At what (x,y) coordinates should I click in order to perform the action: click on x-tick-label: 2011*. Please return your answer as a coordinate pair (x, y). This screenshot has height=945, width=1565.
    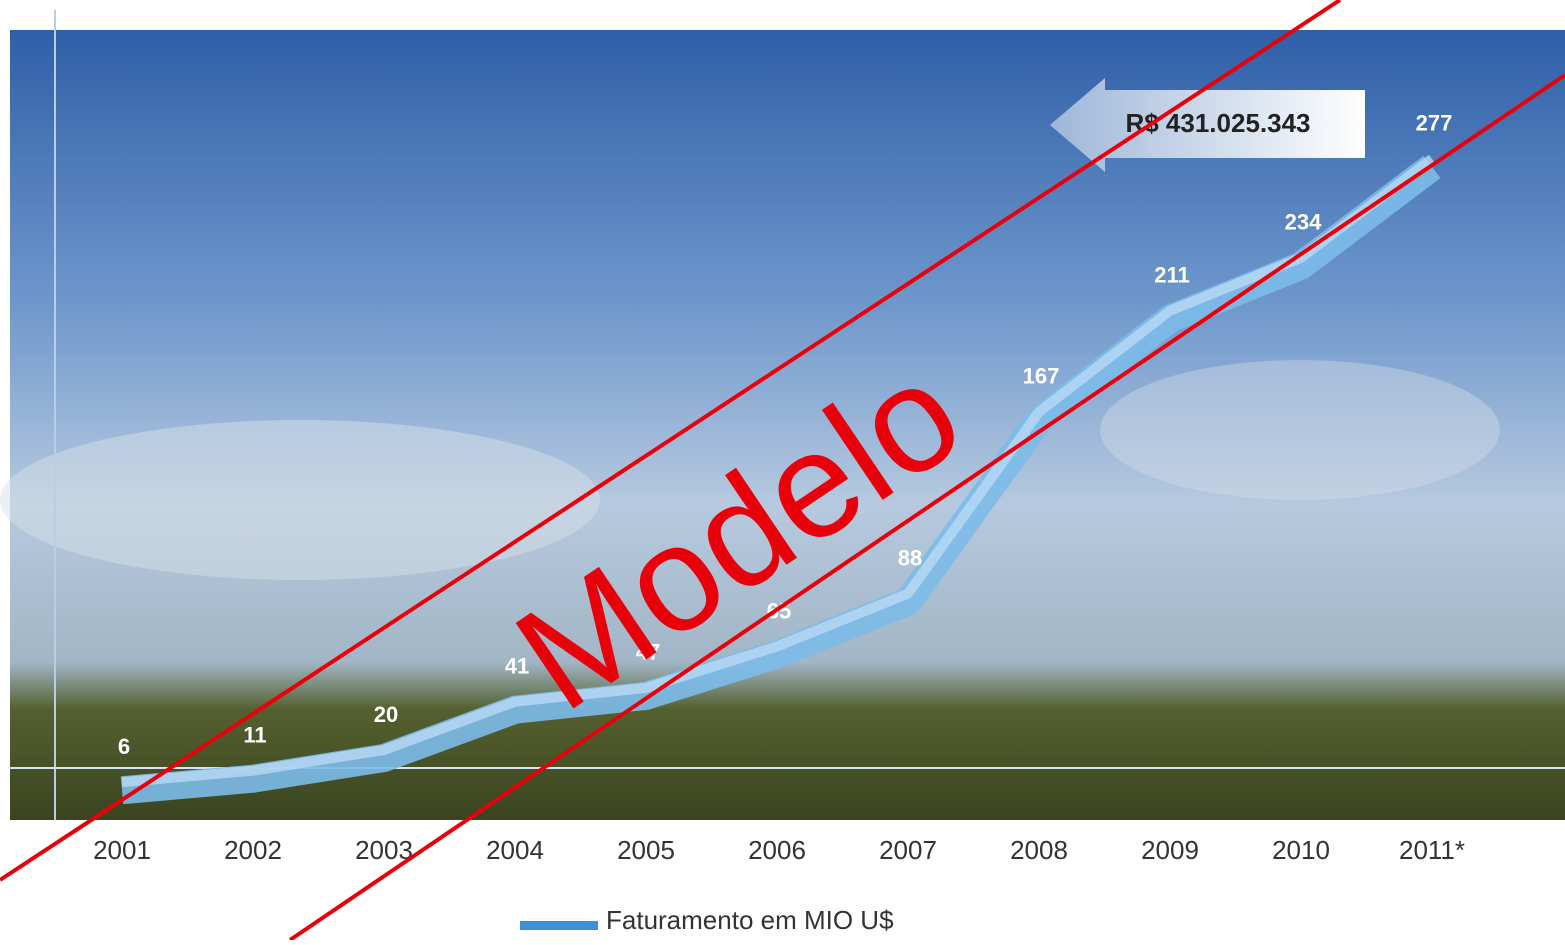
    Looking at the image, I should click on (1432, 850).